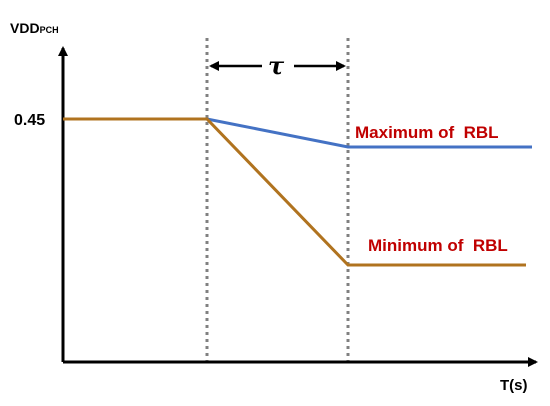  What do you see at coordinates (276, 65) in the screenshot?
I see `interval-label: τ` at bounding box center [276, 65].